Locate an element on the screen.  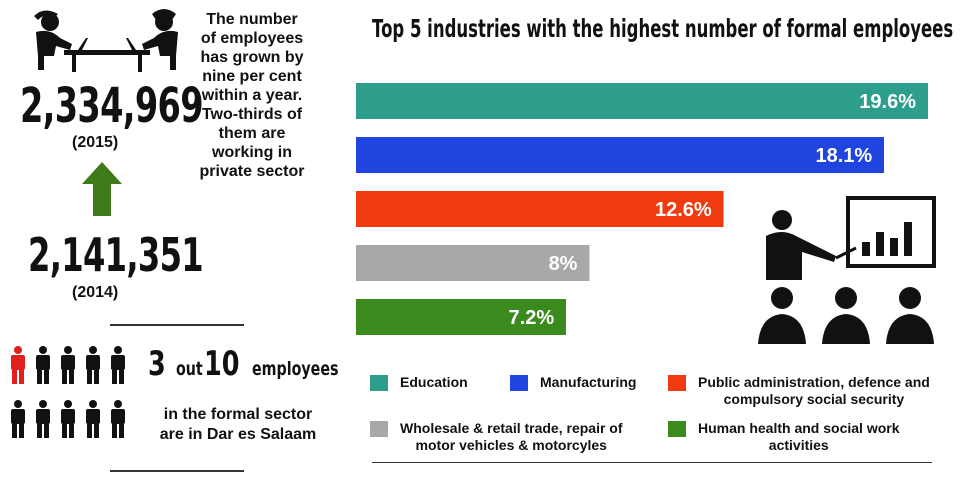
legend-item-human-health: Human health and social work activities is located at coordinates (784, 437).